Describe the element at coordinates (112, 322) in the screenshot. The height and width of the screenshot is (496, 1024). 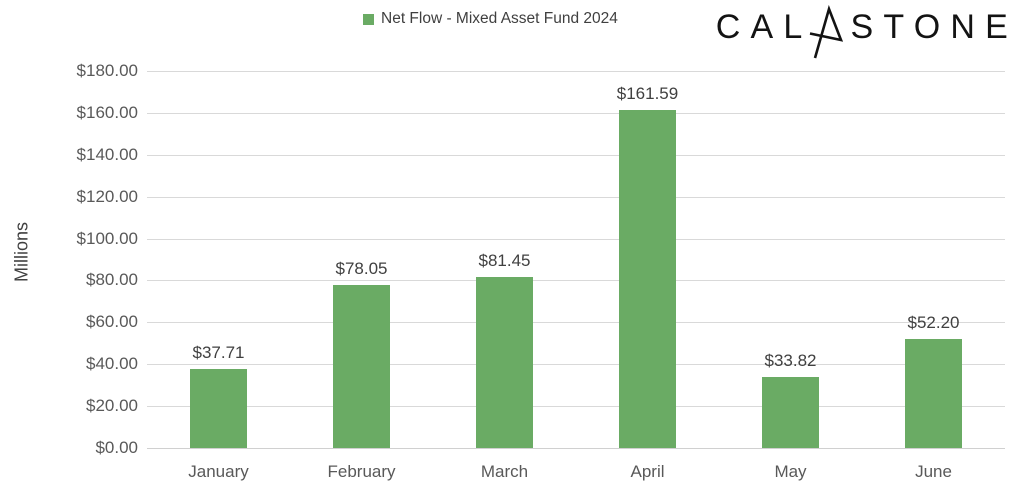
I see `y-axis-tick-label: $60.00` at that location.